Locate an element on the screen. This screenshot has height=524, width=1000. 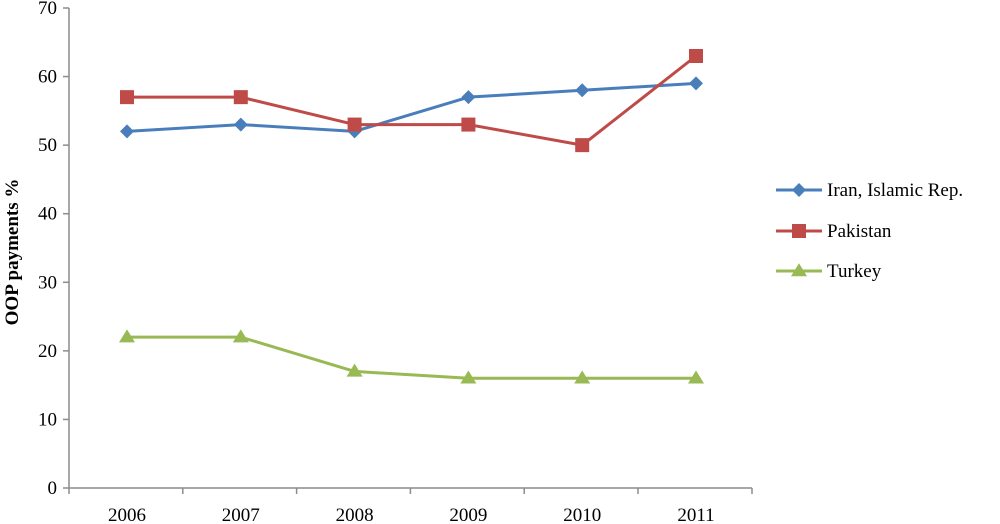
y-tick-label: 10 is located at coordinates (47, 419).